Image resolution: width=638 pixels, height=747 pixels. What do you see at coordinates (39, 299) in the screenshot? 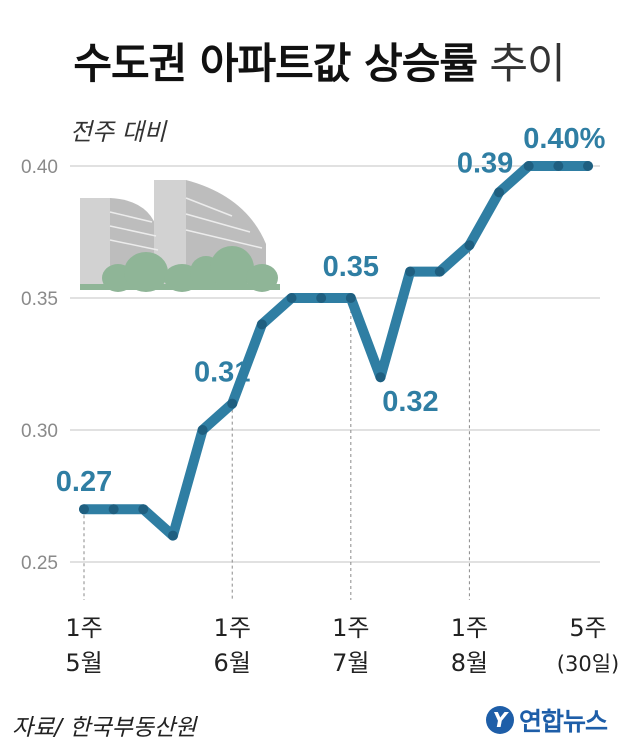
I see `y-tick-label: 0.35` at bounding box center [39, 299].